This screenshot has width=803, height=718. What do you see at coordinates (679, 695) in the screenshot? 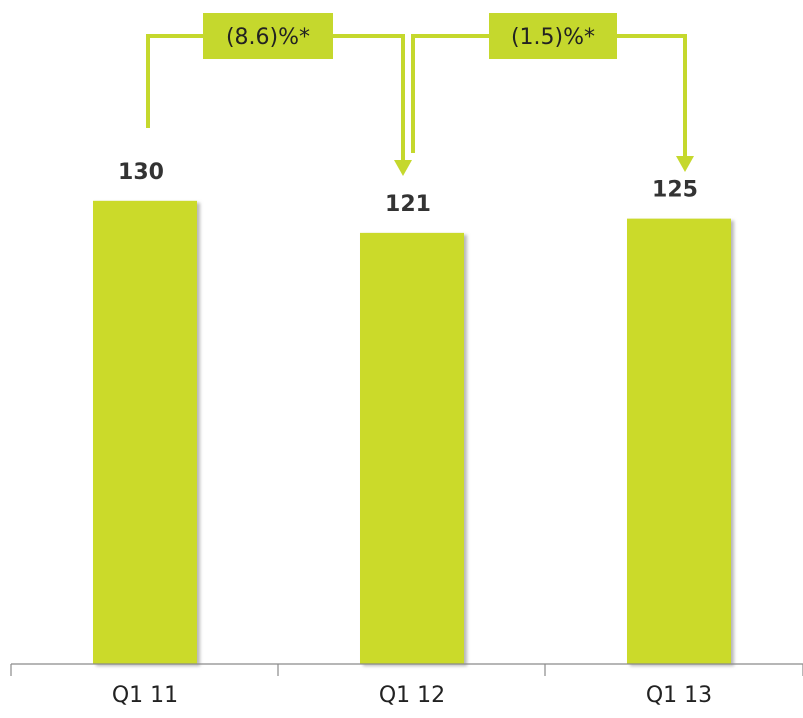
I see `x-tick-label: Q1 13` at bounding box center [679, 695].